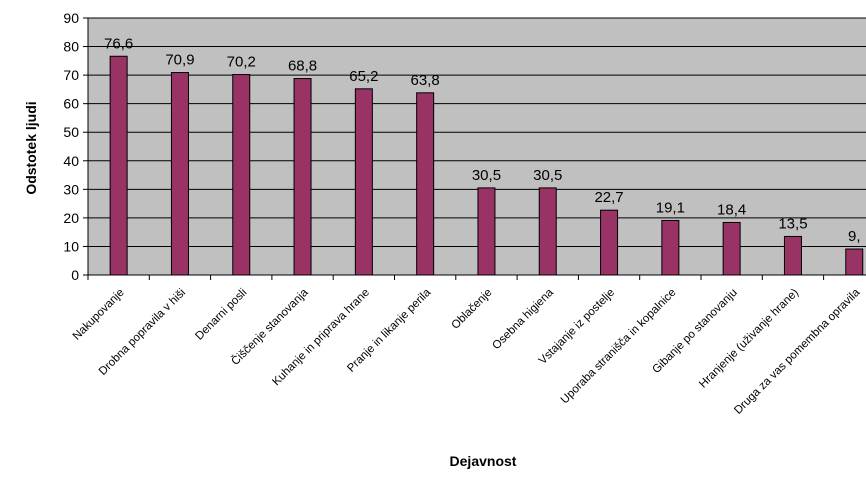 This screenshot has height=477, width=866. I want to click on category-label: Nakupovanje, so click(99, 315).